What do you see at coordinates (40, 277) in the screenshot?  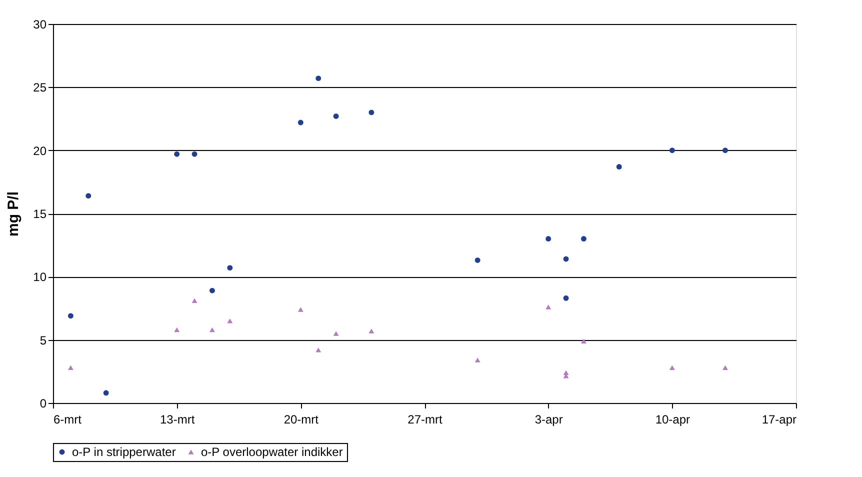 I see `y-tick-label: 10` at bounding box center [40, 277].